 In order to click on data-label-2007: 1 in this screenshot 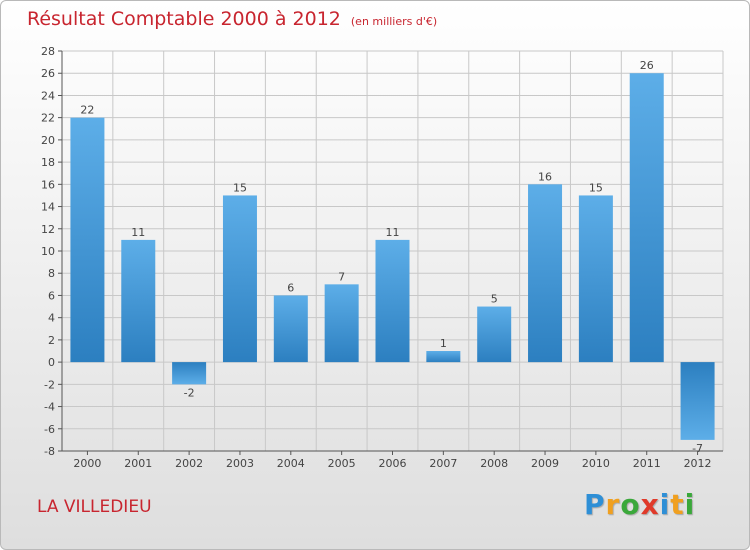, I will do `click(443, 343)`.